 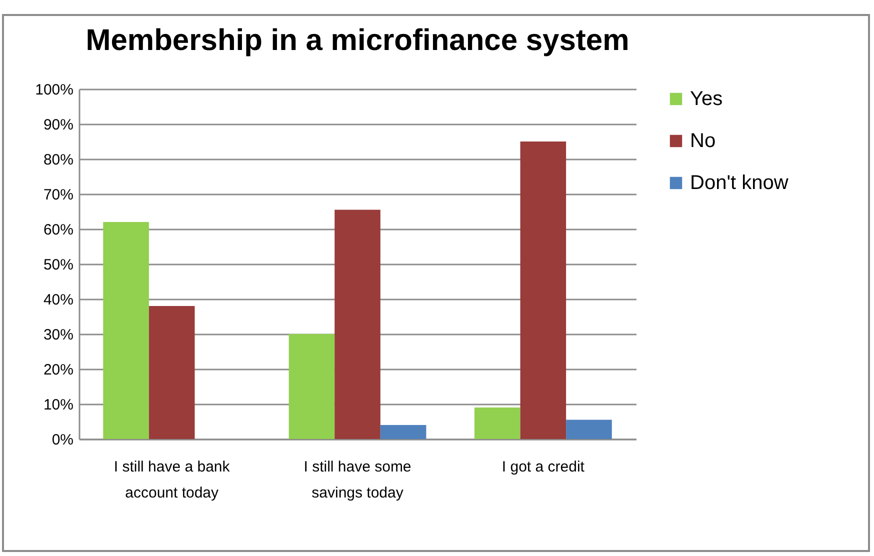 I want to click on y-tick-label: 40%, so click(x=58, y=300).